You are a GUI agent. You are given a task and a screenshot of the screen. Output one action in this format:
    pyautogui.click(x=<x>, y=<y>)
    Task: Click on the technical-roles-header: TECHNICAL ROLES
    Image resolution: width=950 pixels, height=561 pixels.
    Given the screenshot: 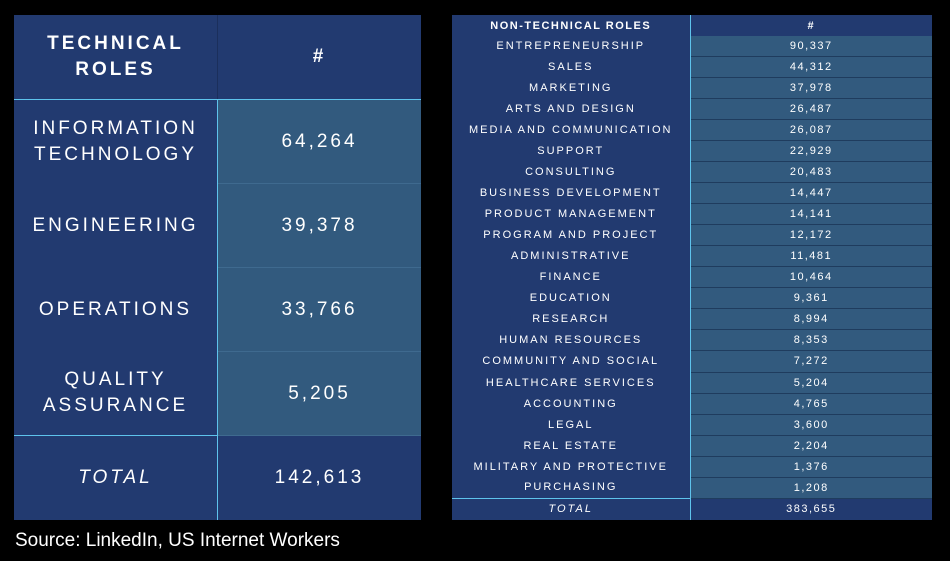 What is the action you would take?
    pyautogui.click(x=116, y=57)
    